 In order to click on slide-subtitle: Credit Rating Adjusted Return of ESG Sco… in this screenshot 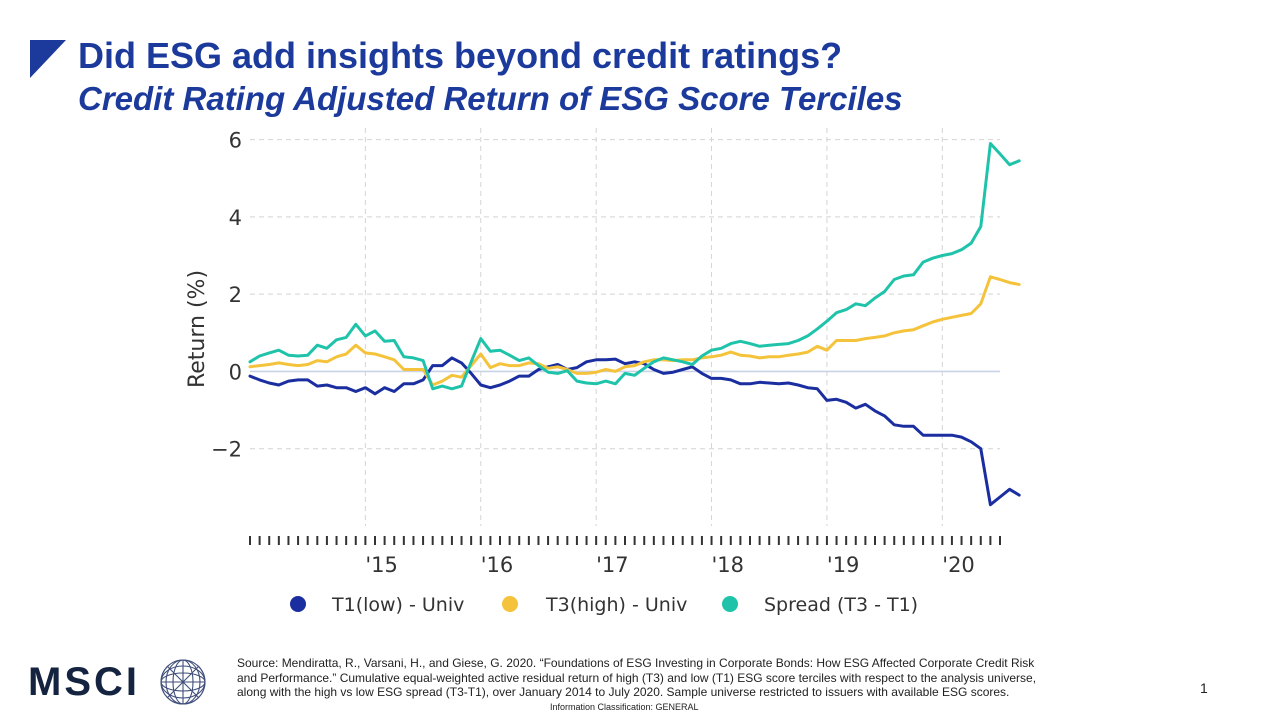, I will do `click(490, 98)`.